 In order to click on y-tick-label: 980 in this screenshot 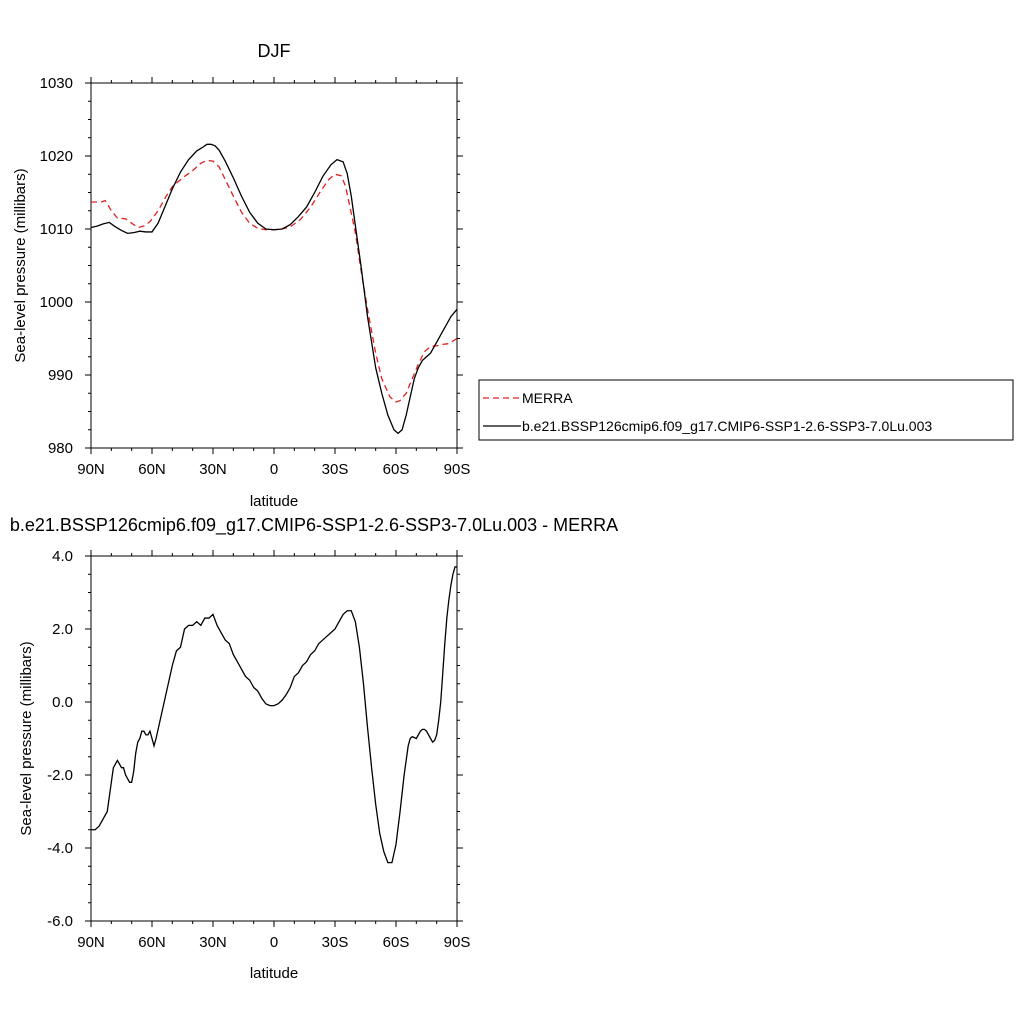, I will do `click(60, 448)`.